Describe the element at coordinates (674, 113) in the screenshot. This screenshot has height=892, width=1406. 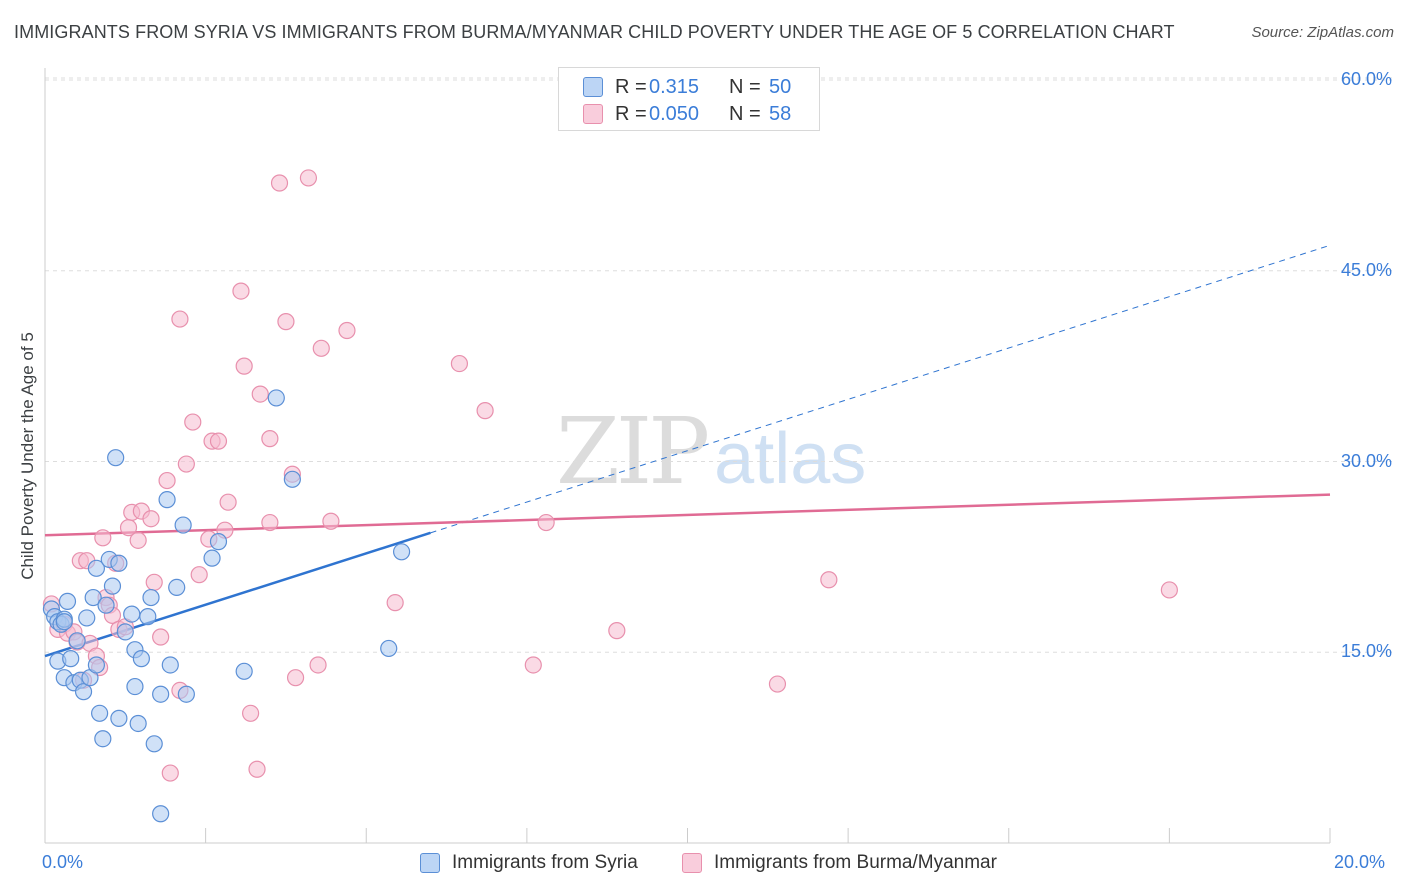
I see `r-value: 0.050` at that location.